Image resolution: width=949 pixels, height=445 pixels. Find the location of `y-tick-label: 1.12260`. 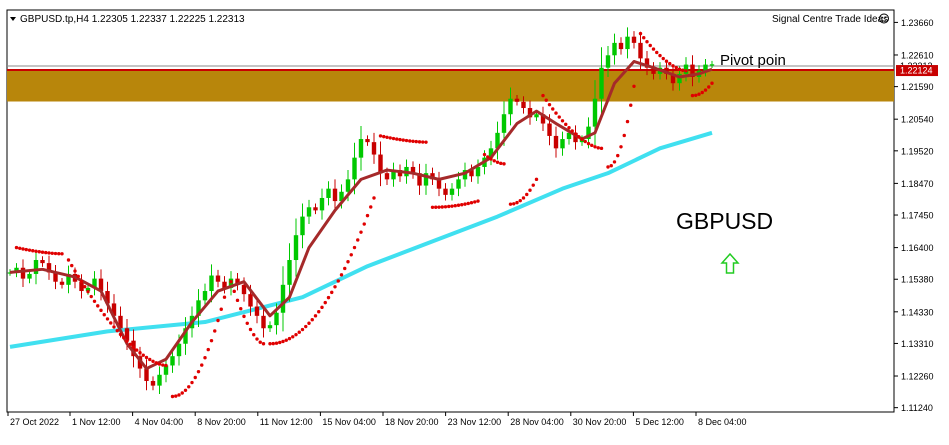

y-tick-label: 1.12260 is located at coordinates (917, 377).